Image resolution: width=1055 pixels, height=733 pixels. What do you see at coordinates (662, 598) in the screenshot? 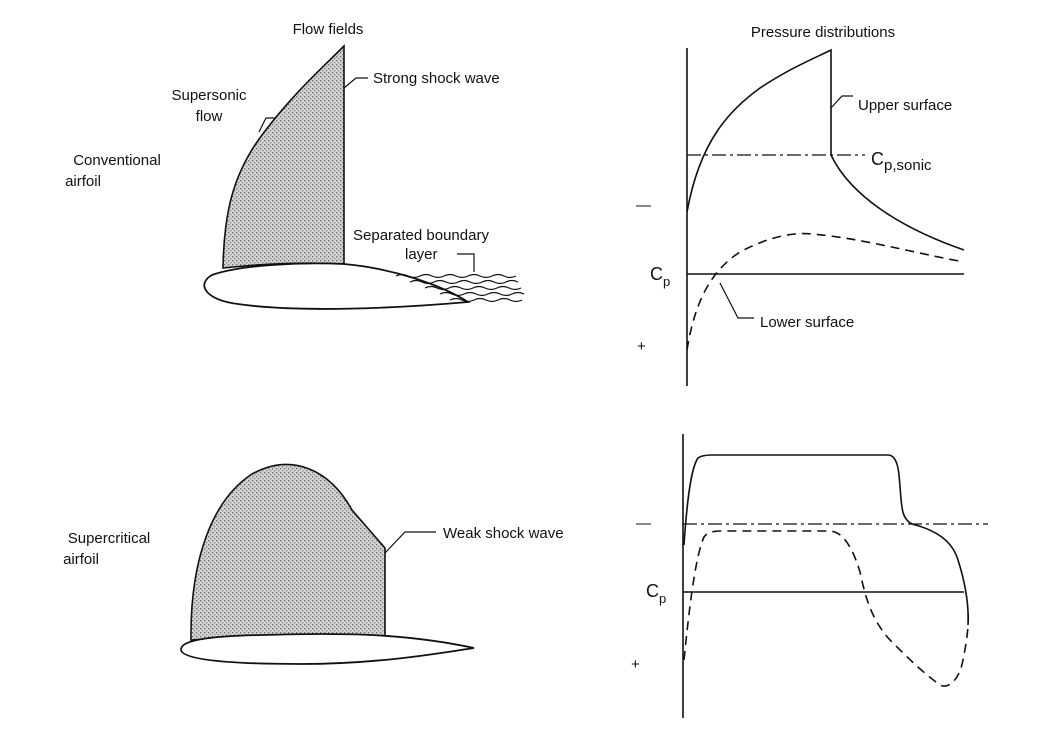
I see `cp-bottom-sub: p` at bounding box center [662, 598].